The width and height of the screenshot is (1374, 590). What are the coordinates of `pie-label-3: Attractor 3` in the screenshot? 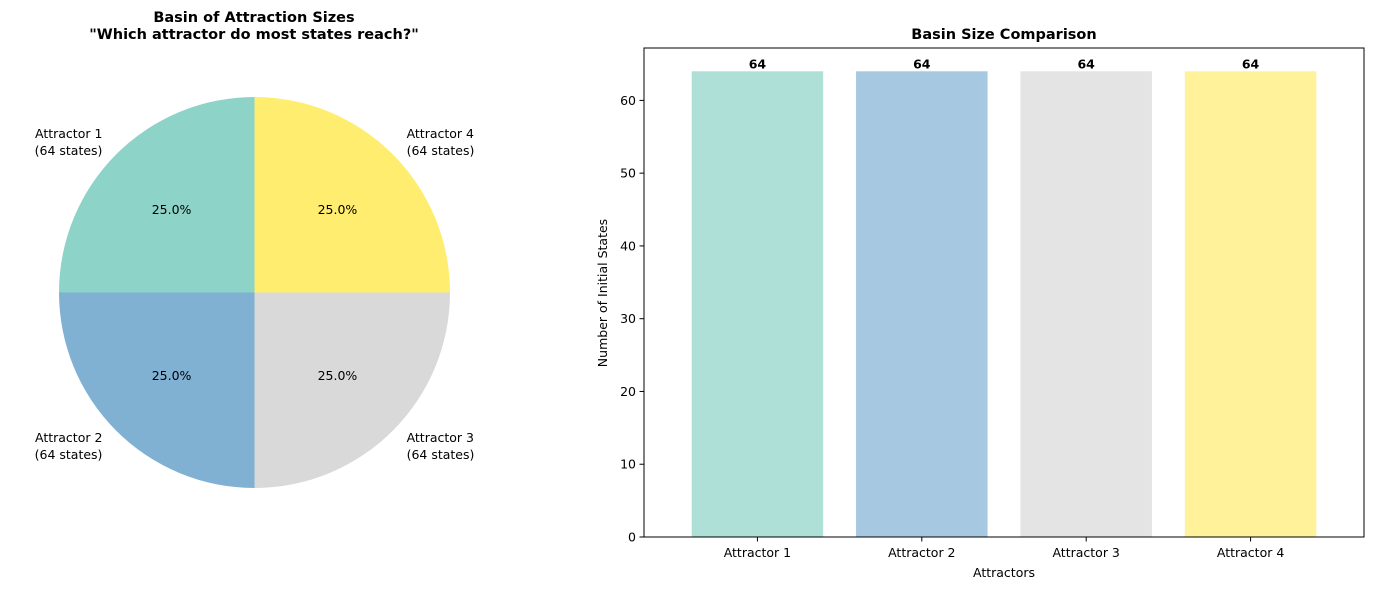 It's located at (440, 437).